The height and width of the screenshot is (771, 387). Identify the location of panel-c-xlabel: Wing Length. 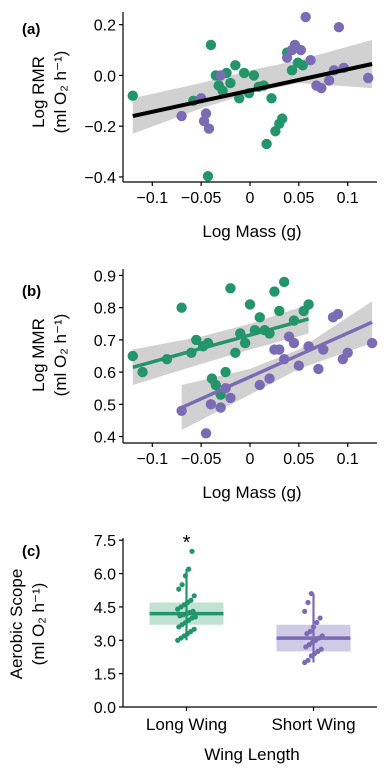
(251, 754).